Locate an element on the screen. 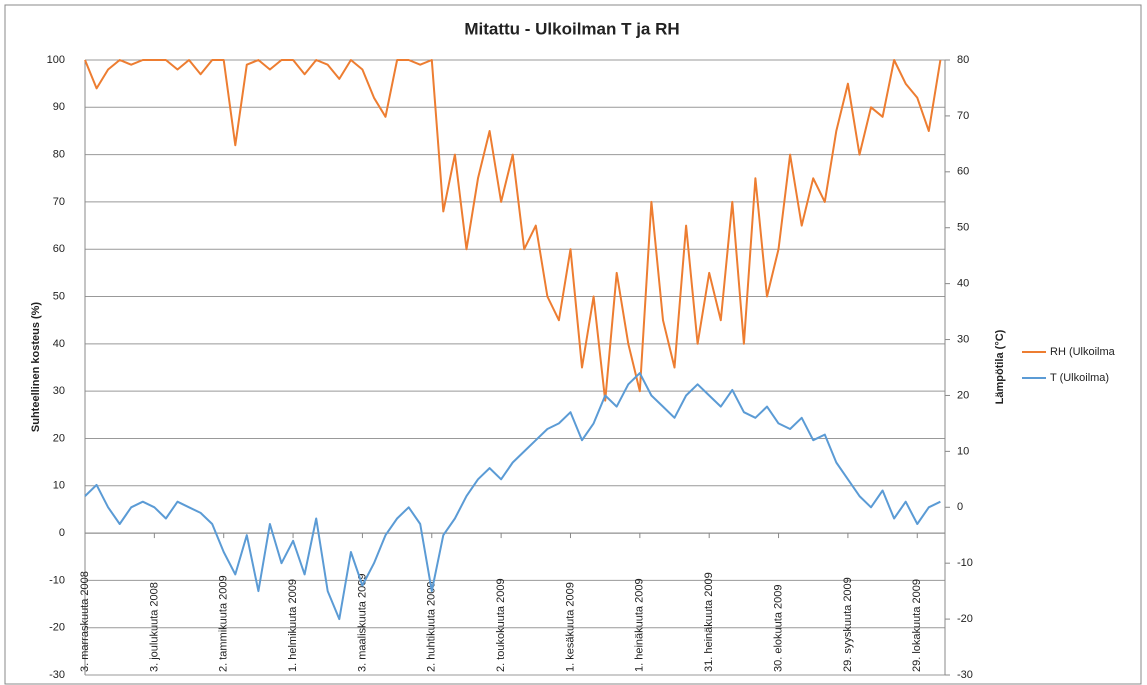 The width and height of the screenshot is (1147, 685). x-tick-label: 2. huhtikuuta 2009 is located at coordinates (432, 626).